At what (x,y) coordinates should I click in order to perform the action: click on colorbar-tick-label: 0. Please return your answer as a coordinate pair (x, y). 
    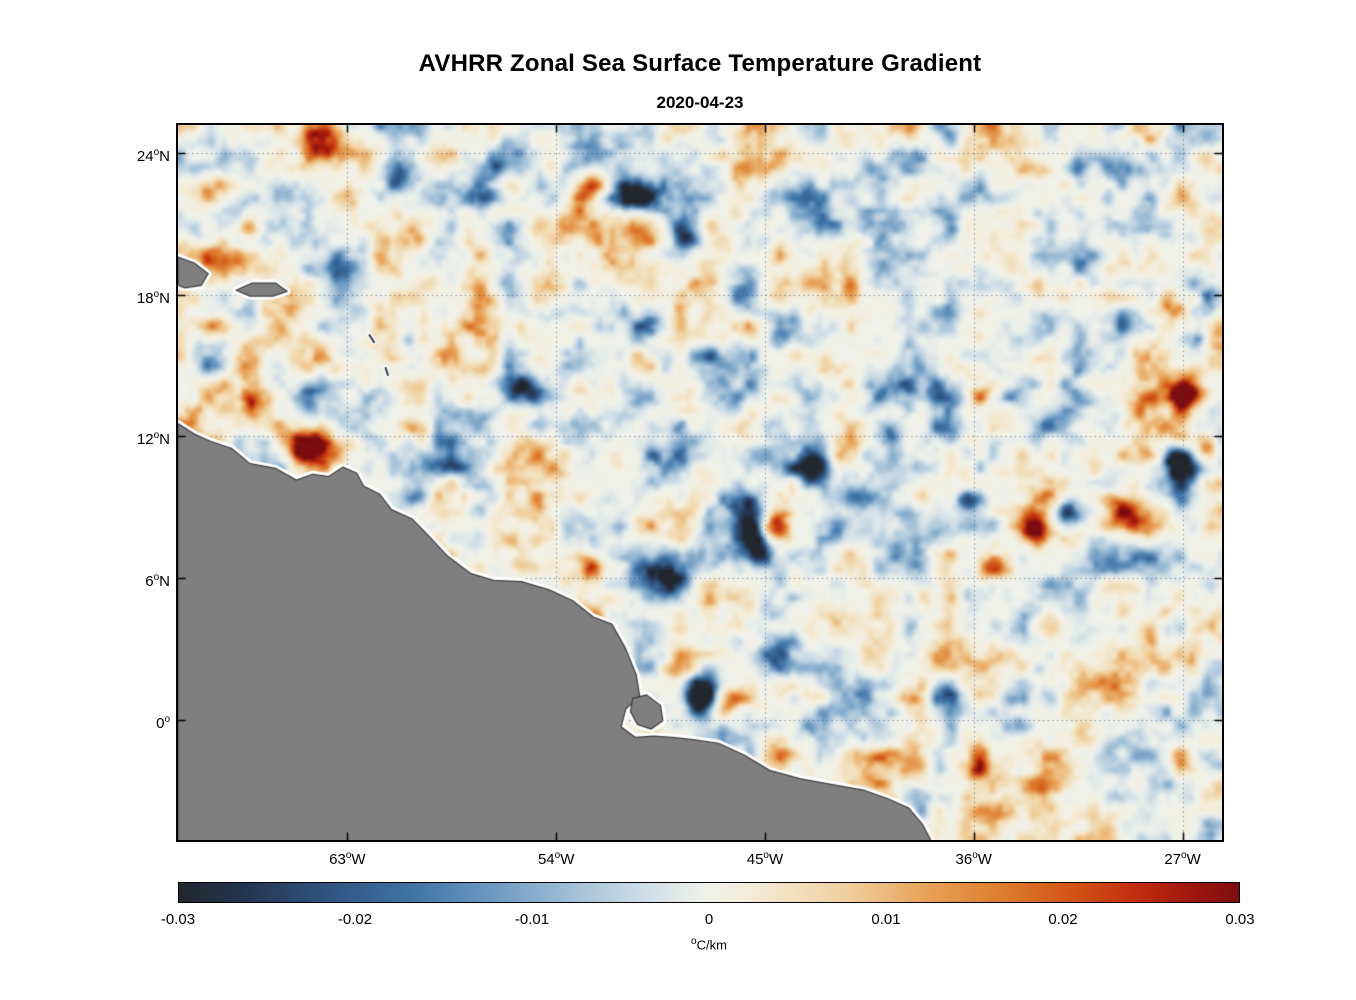
    Looking at the image, I should click on (709, 919).